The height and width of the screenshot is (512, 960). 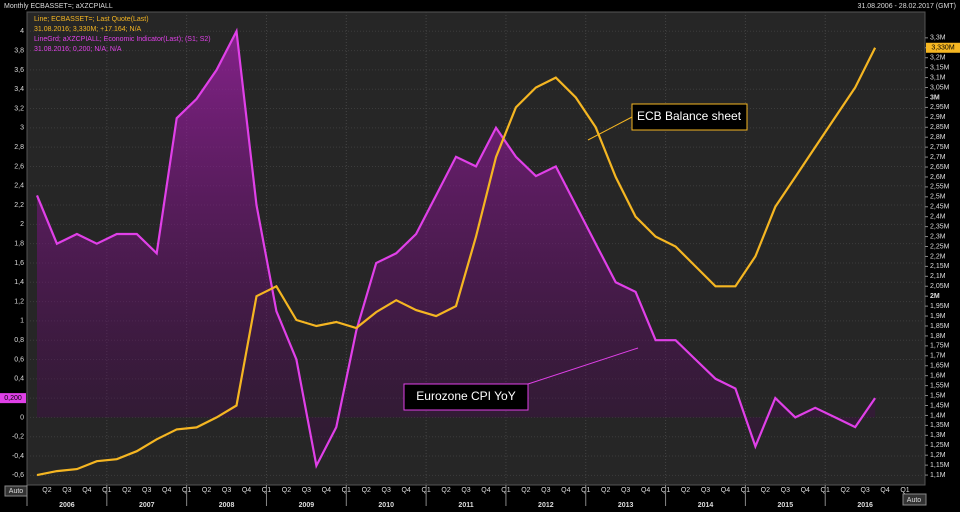 I want to click on y2-tick-label: 1,2M, so click(x=938, y=455).